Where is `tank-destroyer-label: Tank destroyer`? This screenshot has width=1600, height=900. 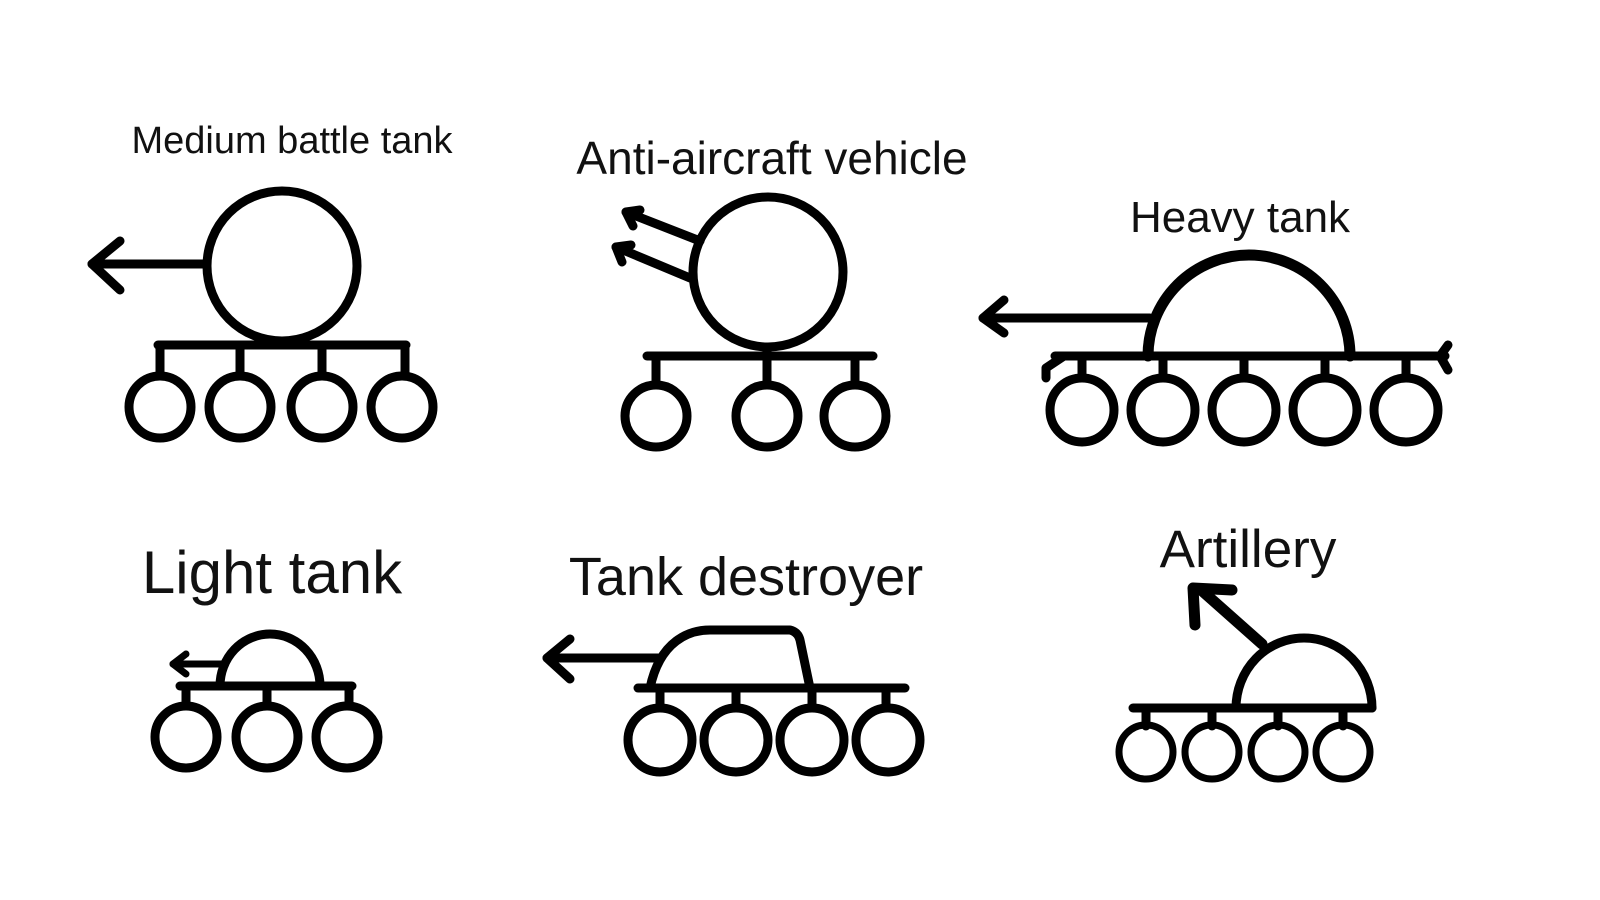
tank-destroyer-label: Tank destroyer is located at coordinates (746, 577).